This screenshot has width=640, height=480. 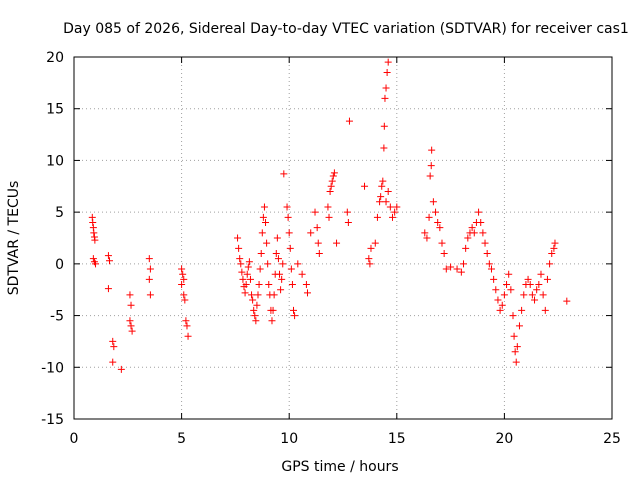 What do you see at coordinates (59, 213) in the screenshot?
I see `y-tick-label: 5` at bounding box center [59, 213].